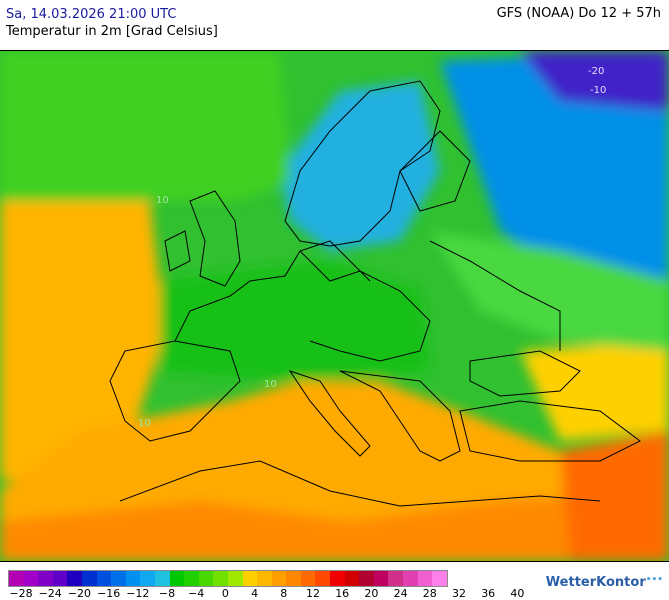  Describe the element at coordinates (596, 71) in the screenshot. I see `isotherm-label-neg20: -20` at that location.